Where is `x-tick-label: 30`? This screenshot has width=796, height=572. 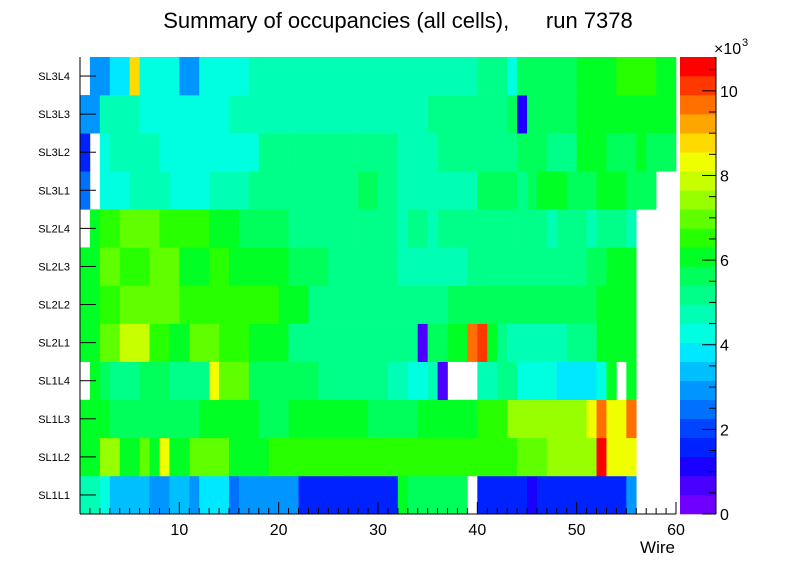
x-tick-label: 30 is located at coordinates (378, 530).